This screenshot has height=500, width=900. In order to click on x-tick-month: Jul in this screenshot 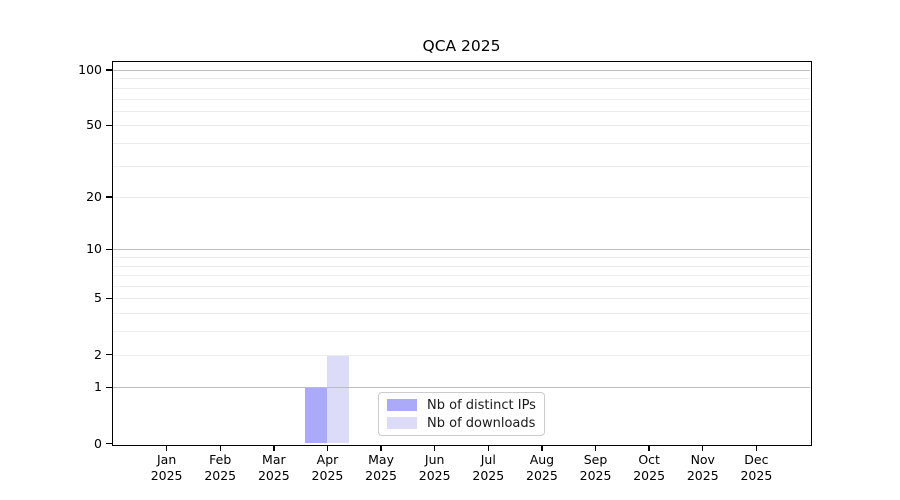, I will do `click(488, 459)`.